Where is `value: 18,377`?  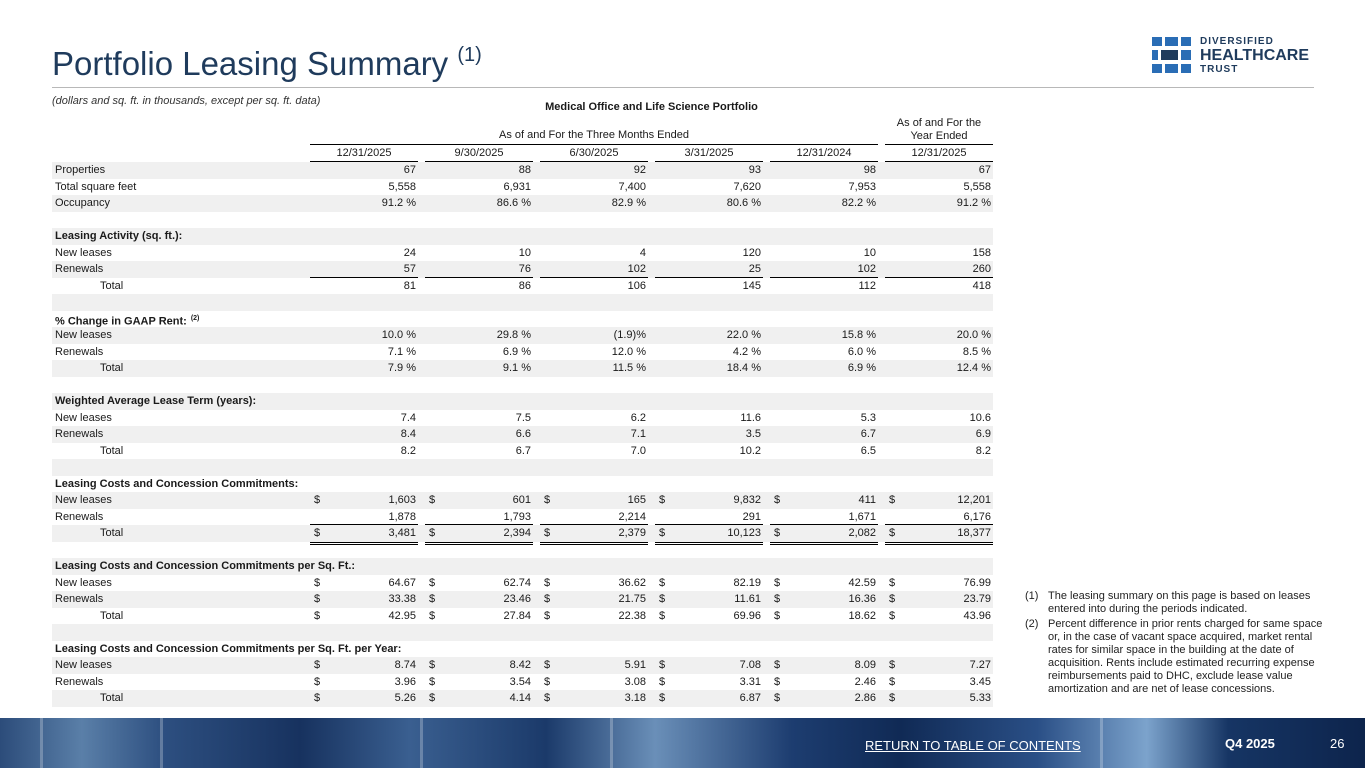
value: 18,377 is located at coordinates (974, 533).